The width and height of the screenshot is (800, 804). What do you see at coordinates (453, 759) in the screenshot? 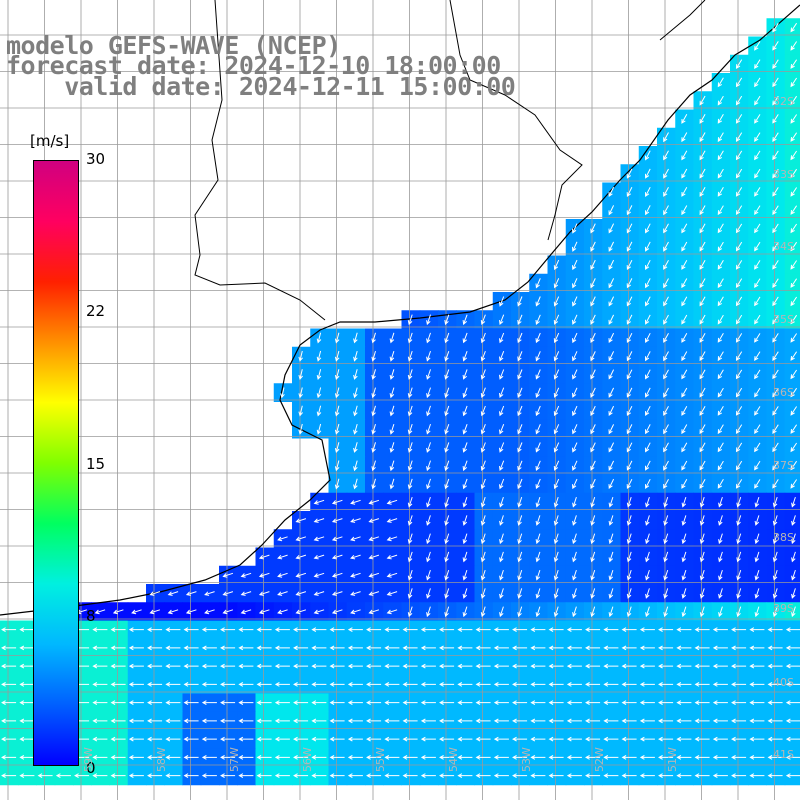
I see `lon-label-54w: 54W` at bounding box center [453, 759].